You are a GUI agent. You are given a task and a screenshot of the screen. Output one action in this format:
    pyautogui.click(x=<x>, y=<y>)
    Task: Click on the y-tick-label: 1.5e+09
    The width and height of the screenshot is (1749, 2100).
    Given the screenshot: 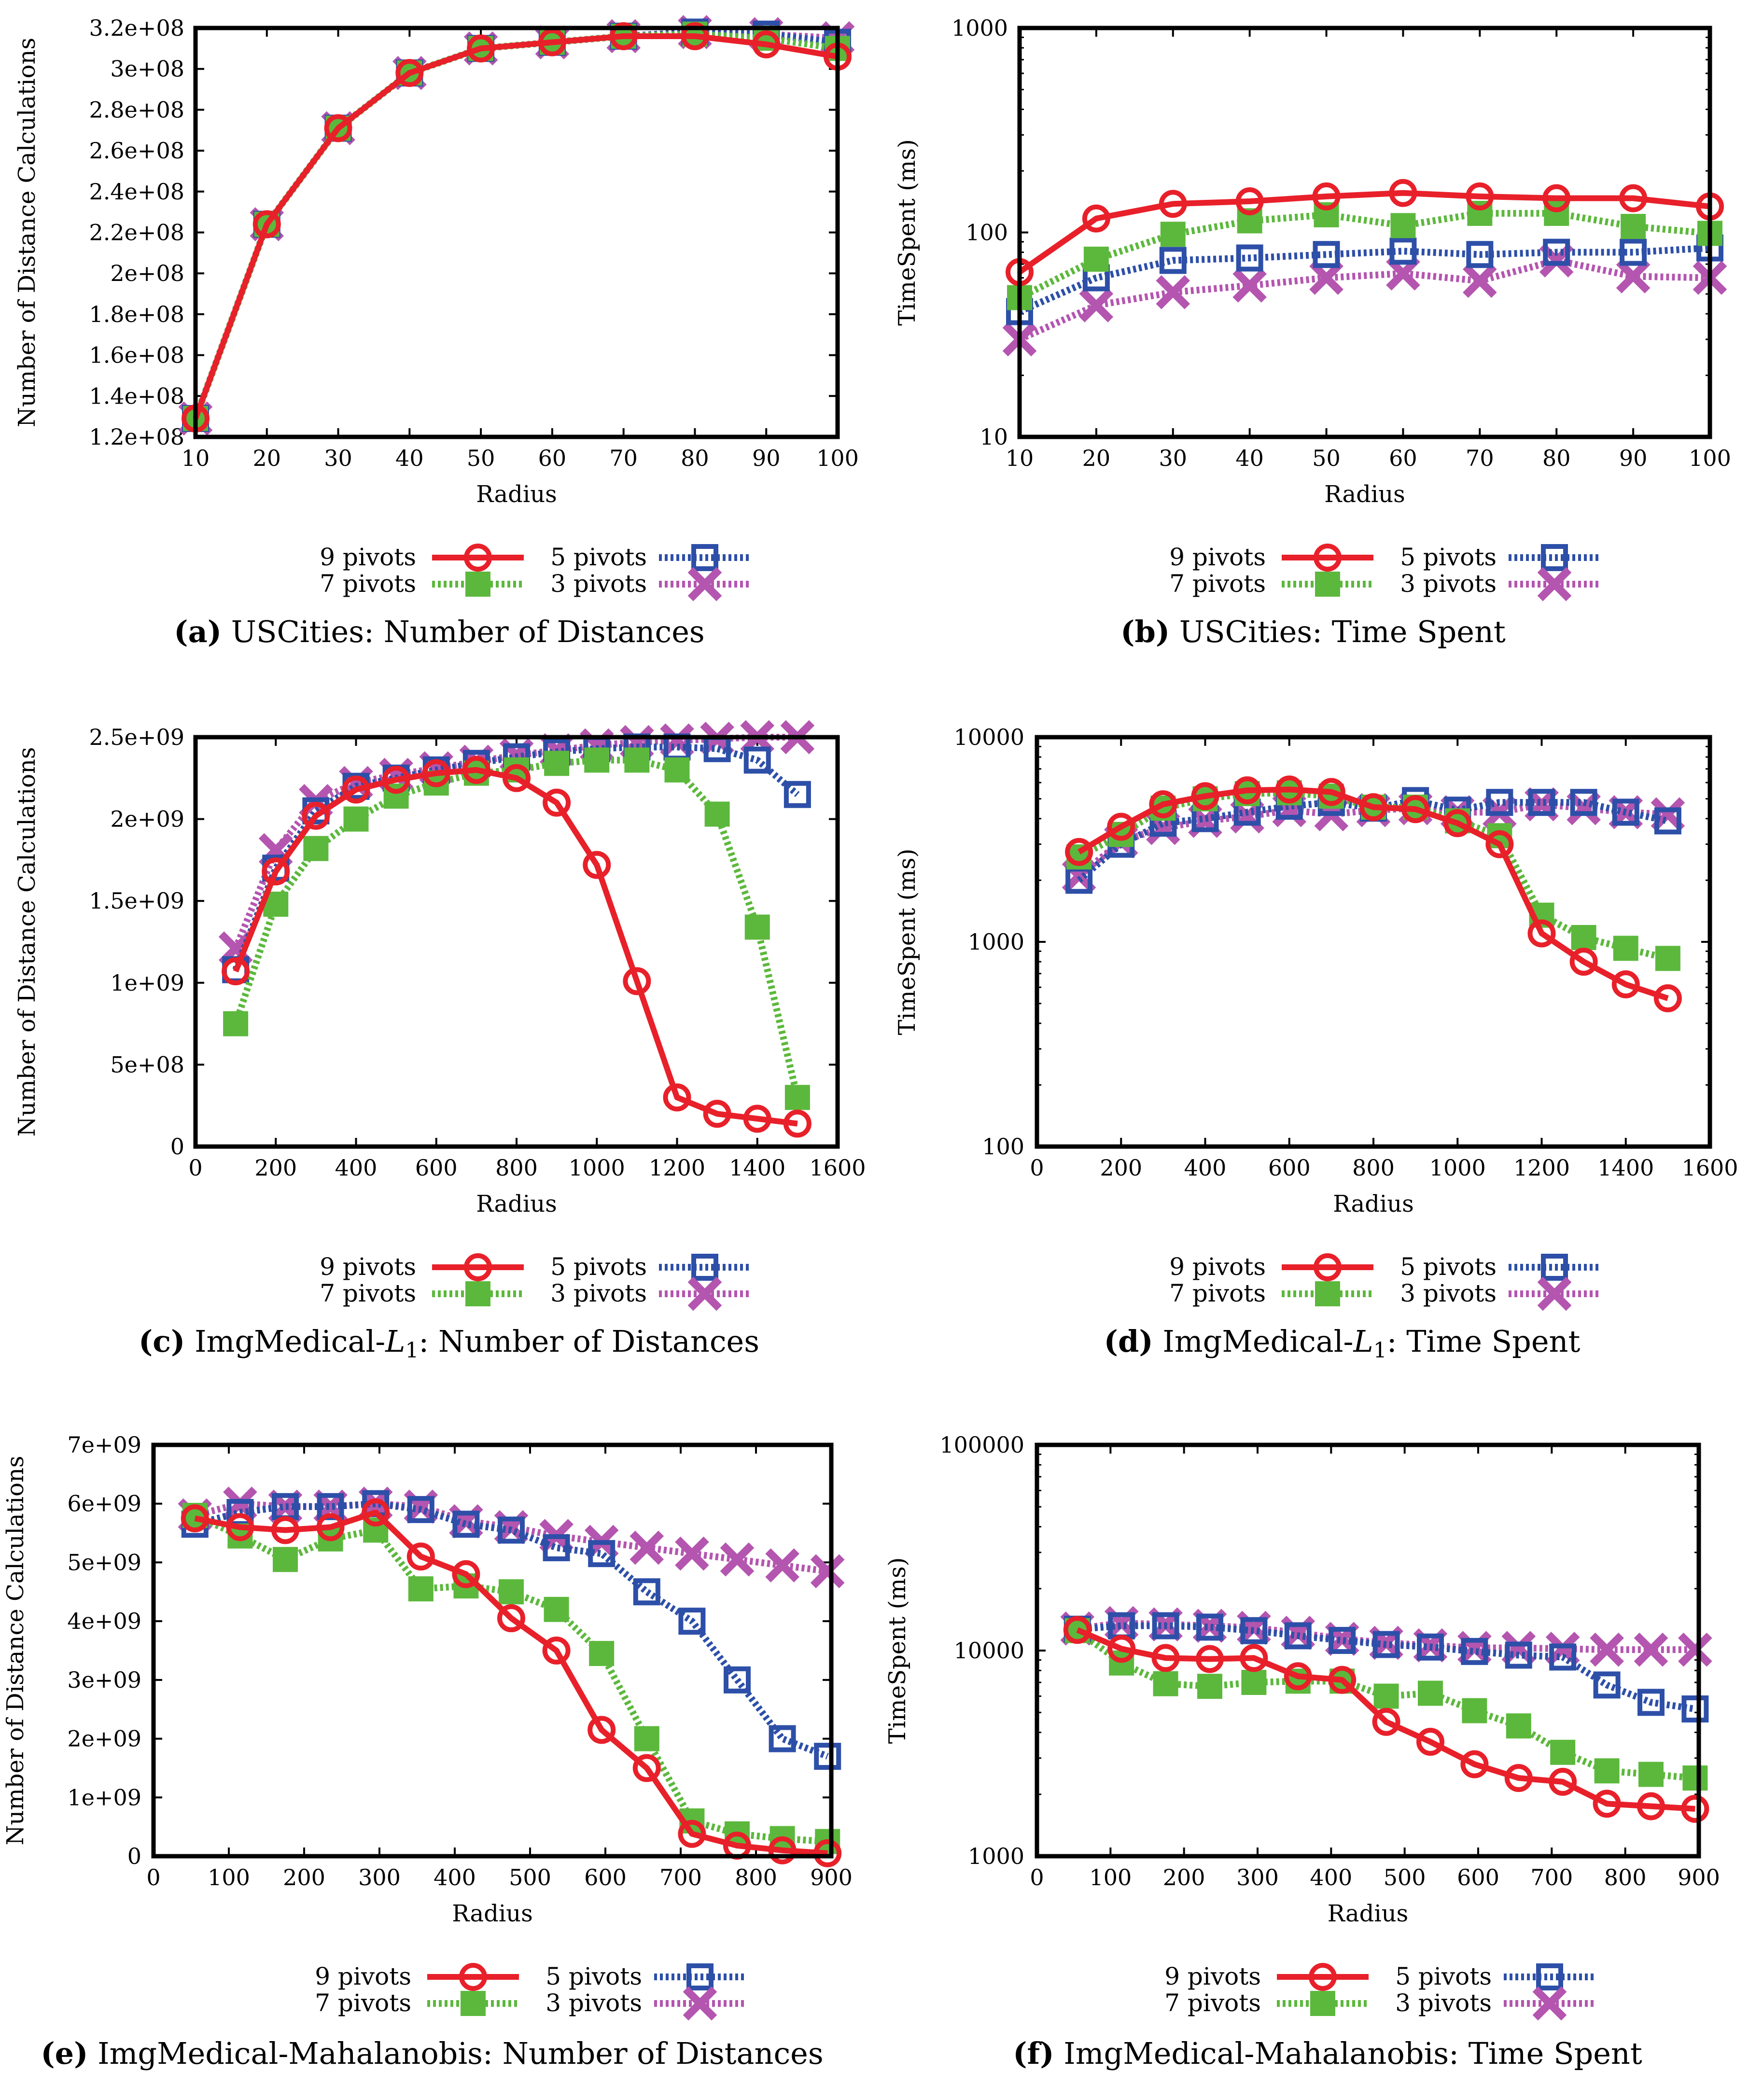 What is the action you would take?
    pyautogui.click(x=136, y=901)
    